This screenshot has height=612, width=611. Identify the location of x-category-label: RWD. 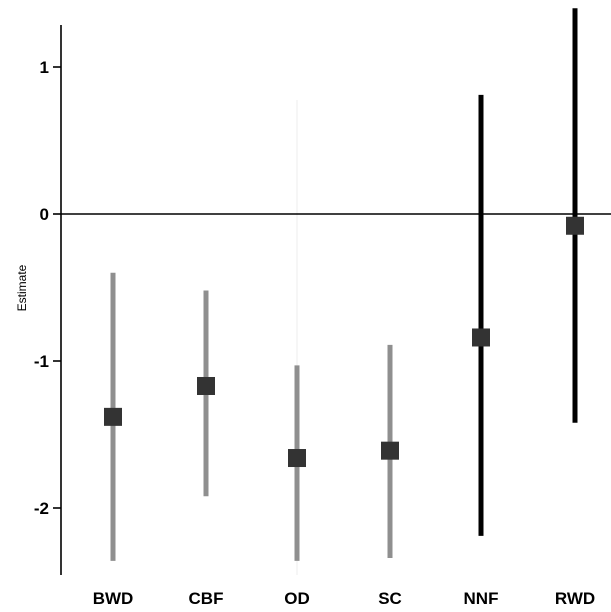
(575, 598).